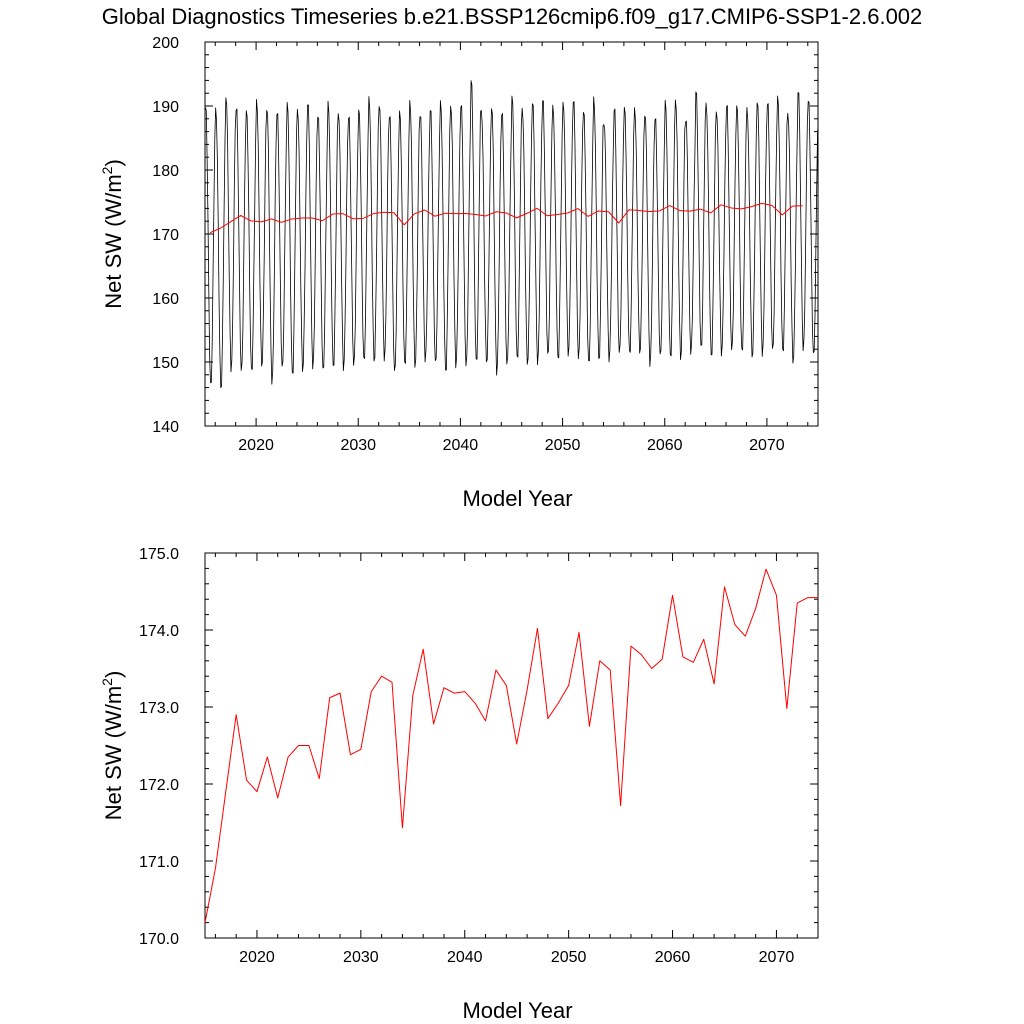  I want to click on y-tick-label: 174.0, so click(159, 631).